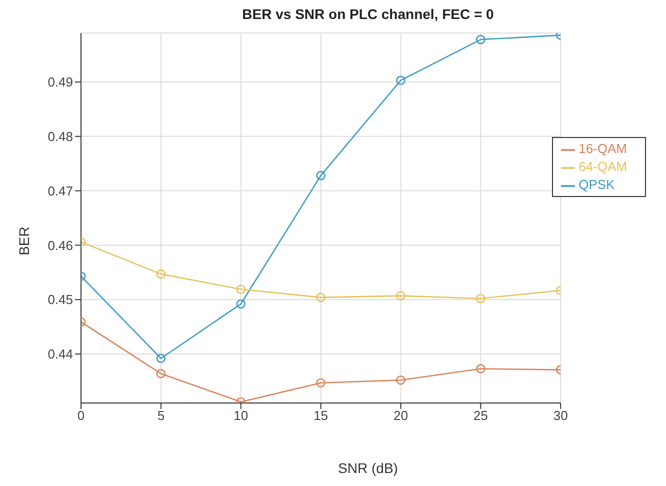 This screenshot has width=666, height=486. What do you see at coordinates (596, 184) in the screenshot?
I see `legend-label: QPSK` at bounding box center [596, 184].